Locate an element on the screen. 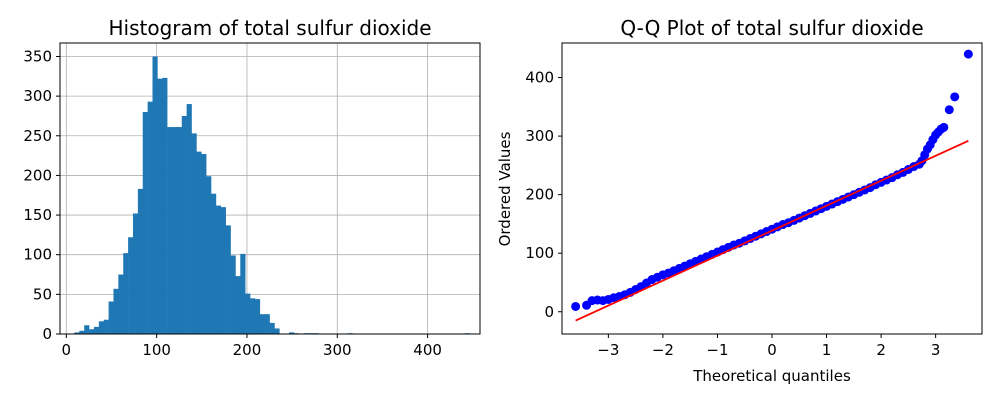 The image size is (1000, 400). qq-y-axis-label: Ordered Values is located at coordinates (505, 188).